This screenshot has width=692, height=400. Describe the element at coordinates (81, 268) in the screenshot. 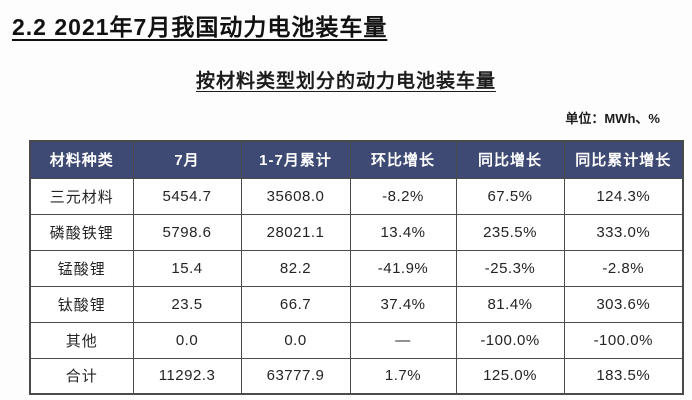

I see `cell-material: 锰酸锂` at that location.